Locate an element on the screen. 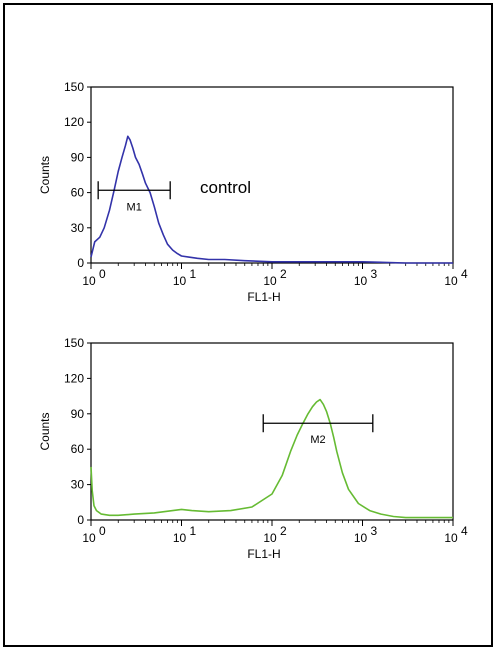  gate-label: M2 is located at coordinates (317, 440).